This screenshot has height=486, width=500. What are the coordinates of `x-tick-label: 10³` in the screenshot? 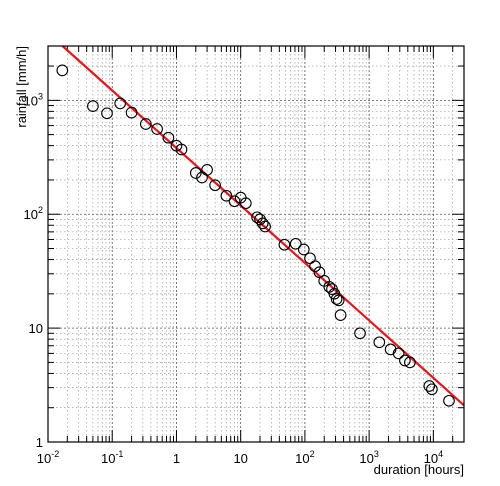 It's located at (368, 457).